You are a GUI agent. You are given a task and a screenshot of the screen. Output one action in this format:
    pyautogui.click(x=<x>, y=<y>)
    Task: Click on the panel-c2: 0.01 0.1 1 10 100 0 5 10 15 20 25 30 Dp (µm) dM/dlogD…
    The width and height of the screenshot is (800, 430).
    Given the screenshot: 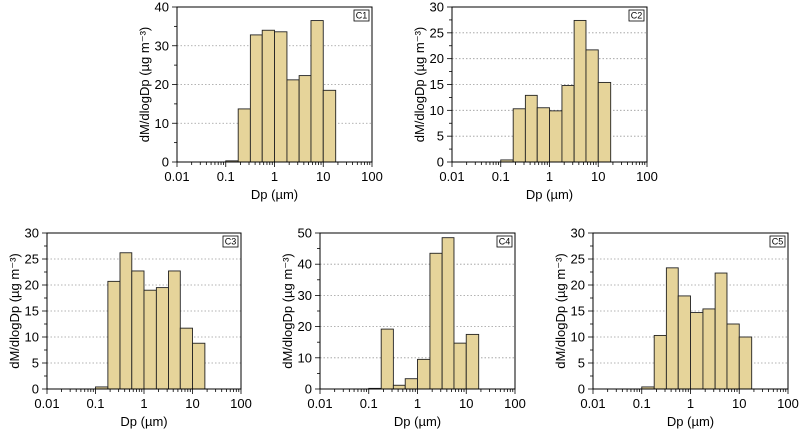 What is the action you would take?
    pyautogui.click(x=535, y=101)
    